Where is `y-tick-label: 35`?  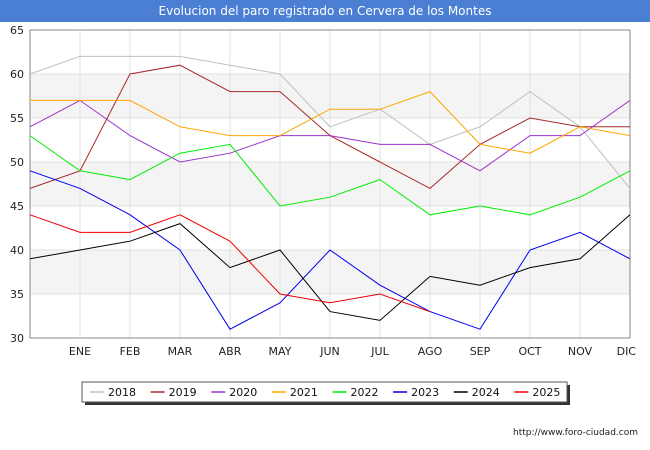
y-tick-label: 35 is located at coordinates (17, 294).